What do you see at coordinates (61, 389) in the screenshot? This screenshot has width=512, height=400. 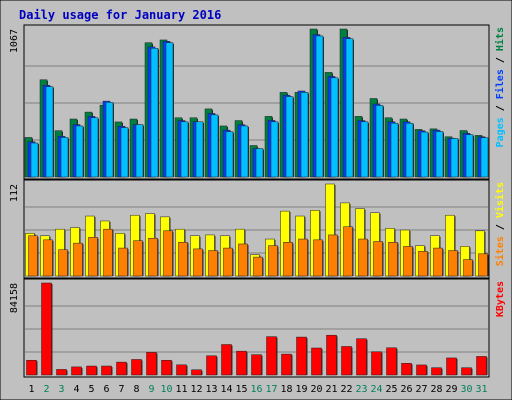 I see `x-tick-label: 3` at bounding box center [61, 389].